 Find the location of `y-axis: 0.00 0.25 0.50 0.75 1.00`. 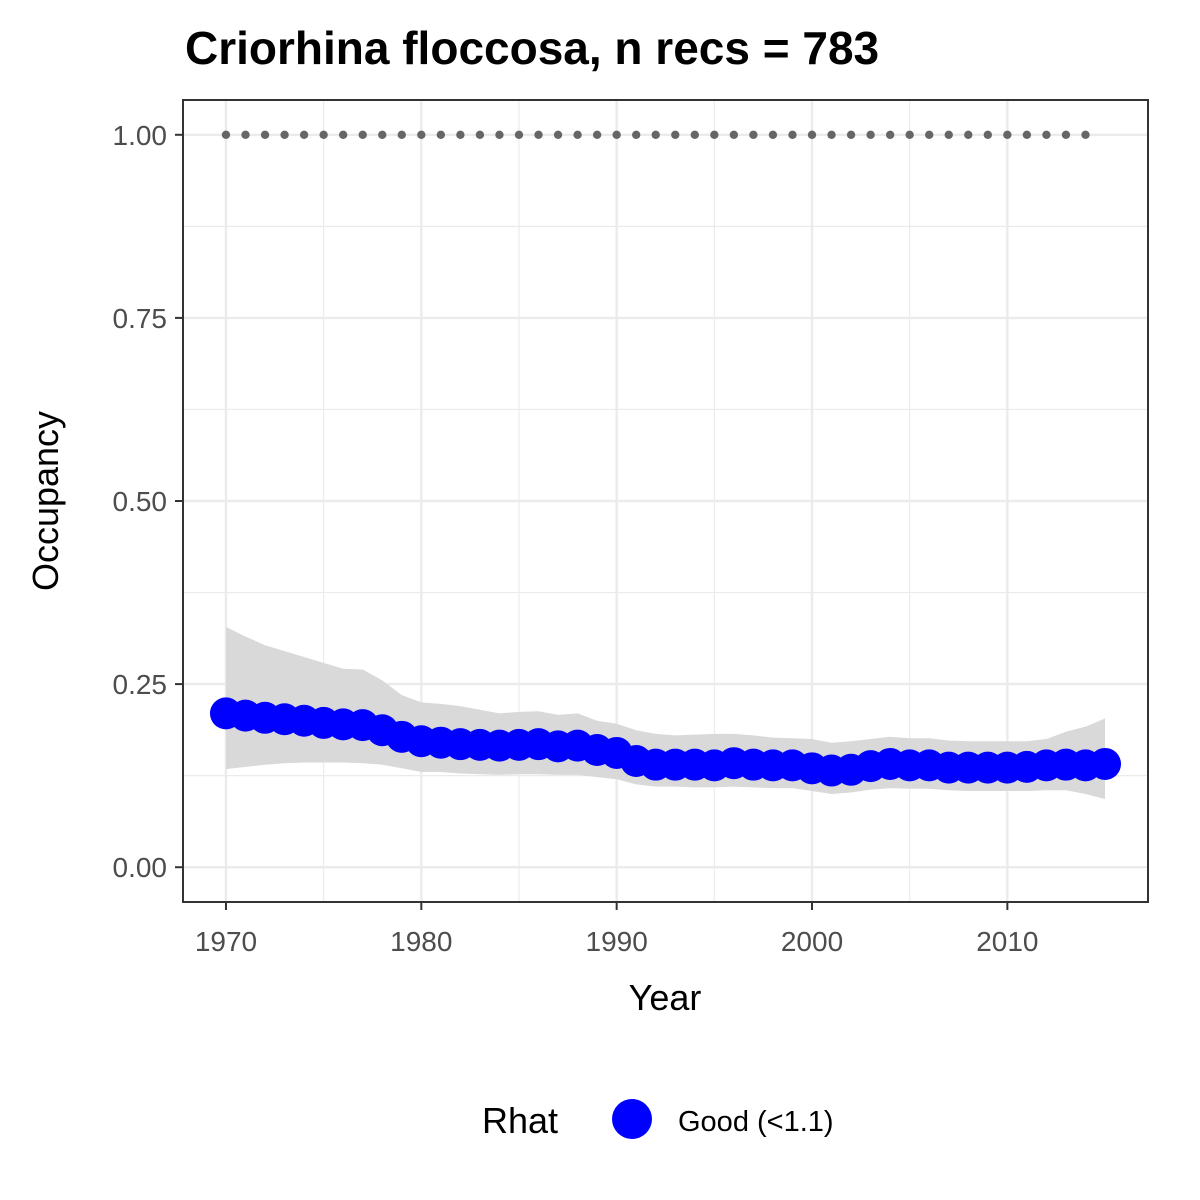

y-axis: 0.00 0.25 0.50 0.75 1.00 is located at coordinates (148, 501).